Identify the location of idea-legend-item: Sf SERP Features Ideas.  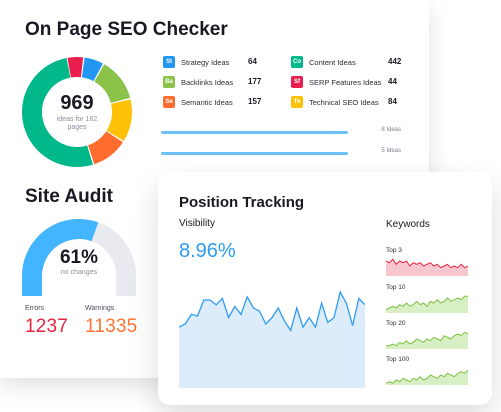
(336, 82).